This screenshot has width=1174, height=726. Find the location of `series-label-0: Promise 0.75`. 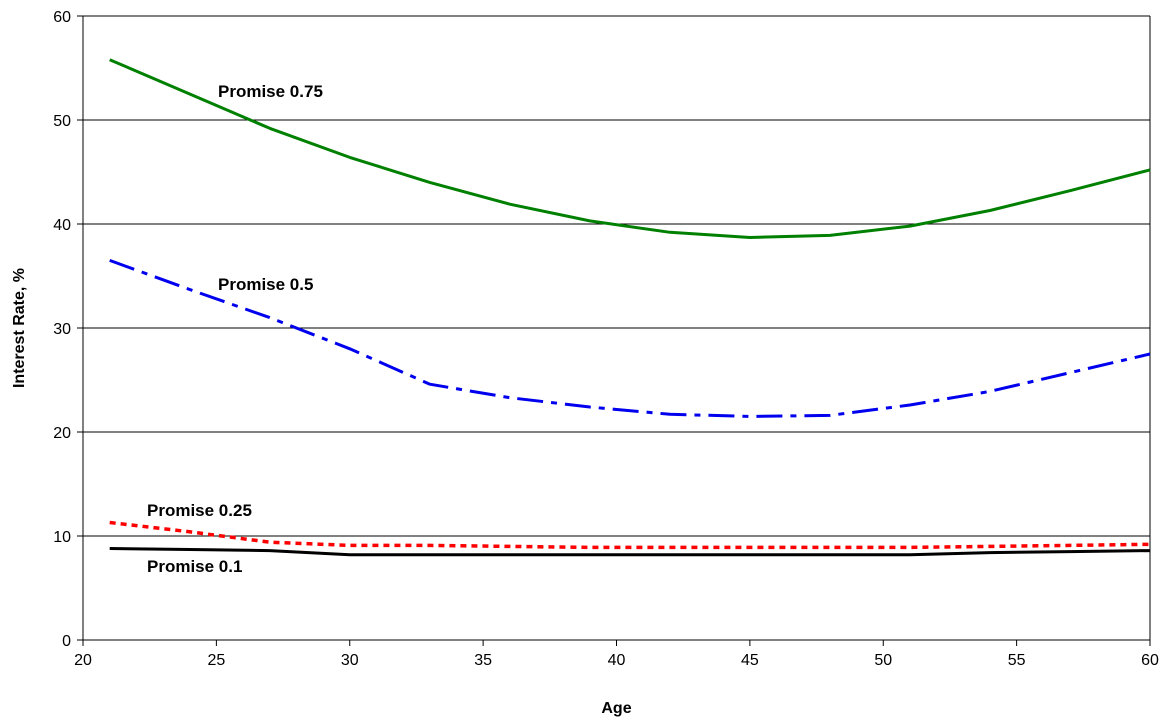

series-label-0: Promise 0.75 is located at coordinates (270, 91).